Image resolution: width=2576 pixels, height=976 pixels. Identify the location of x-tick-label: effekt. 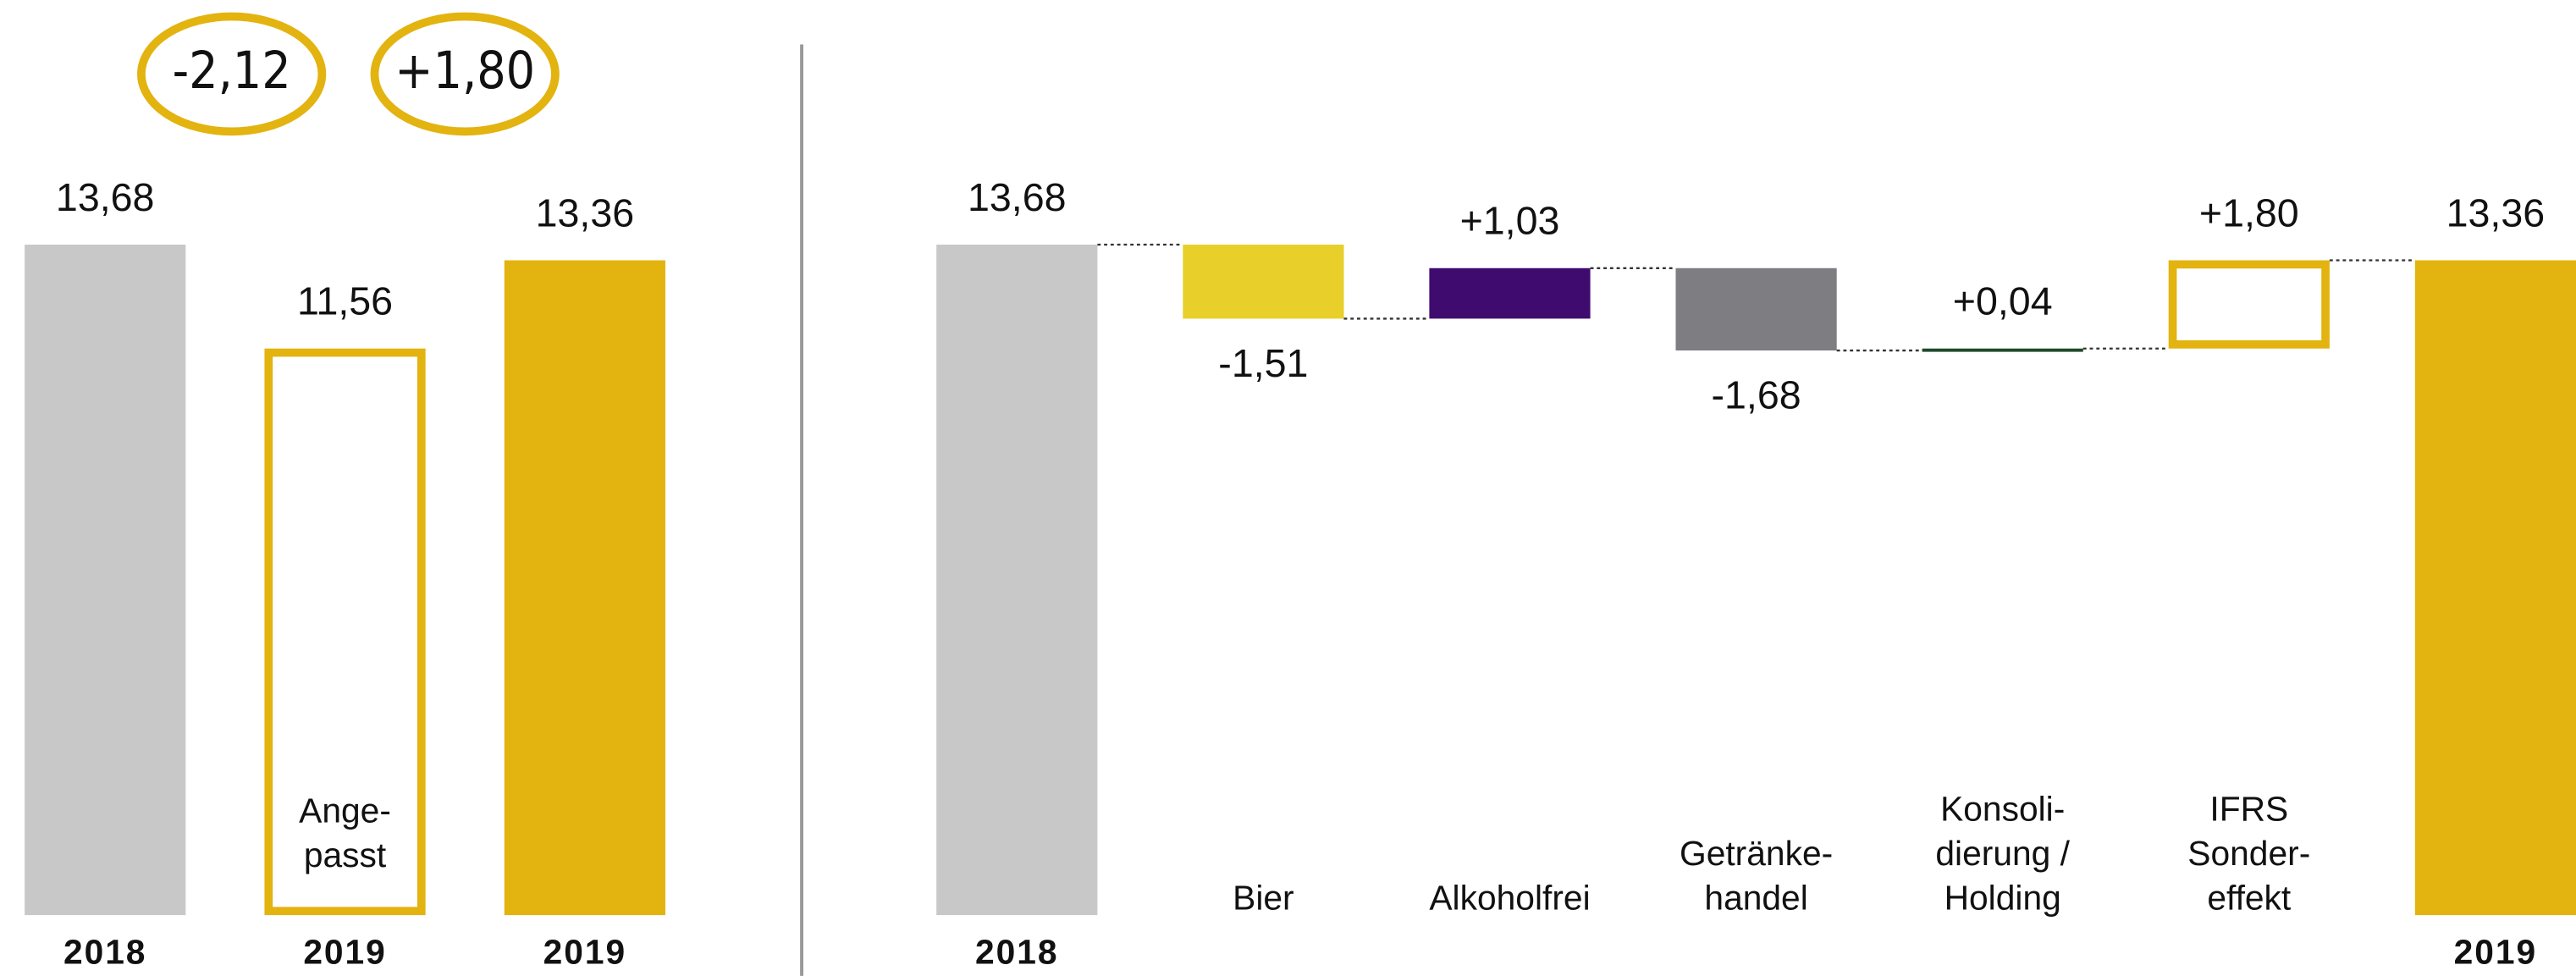
(2250, 898).